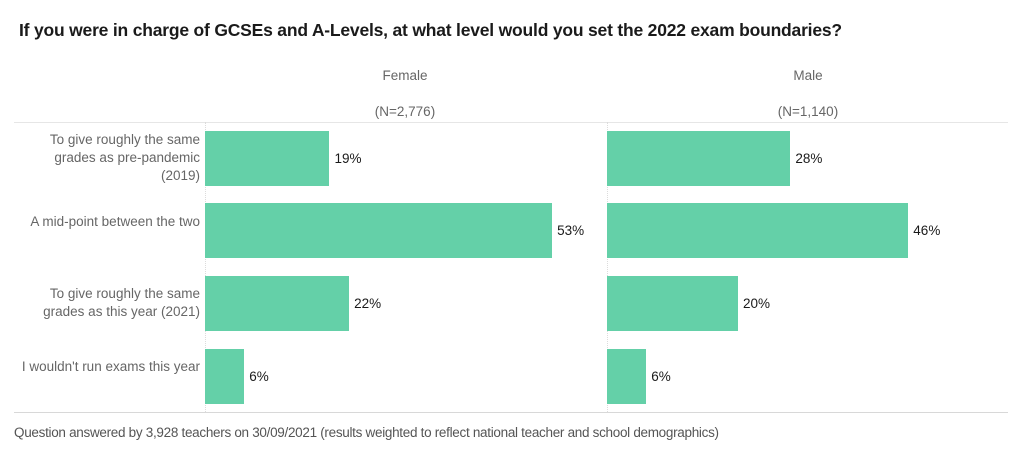  Describe the element at coordinates (205, 267) in the screenshot. I see `female-axis-line` at that location.